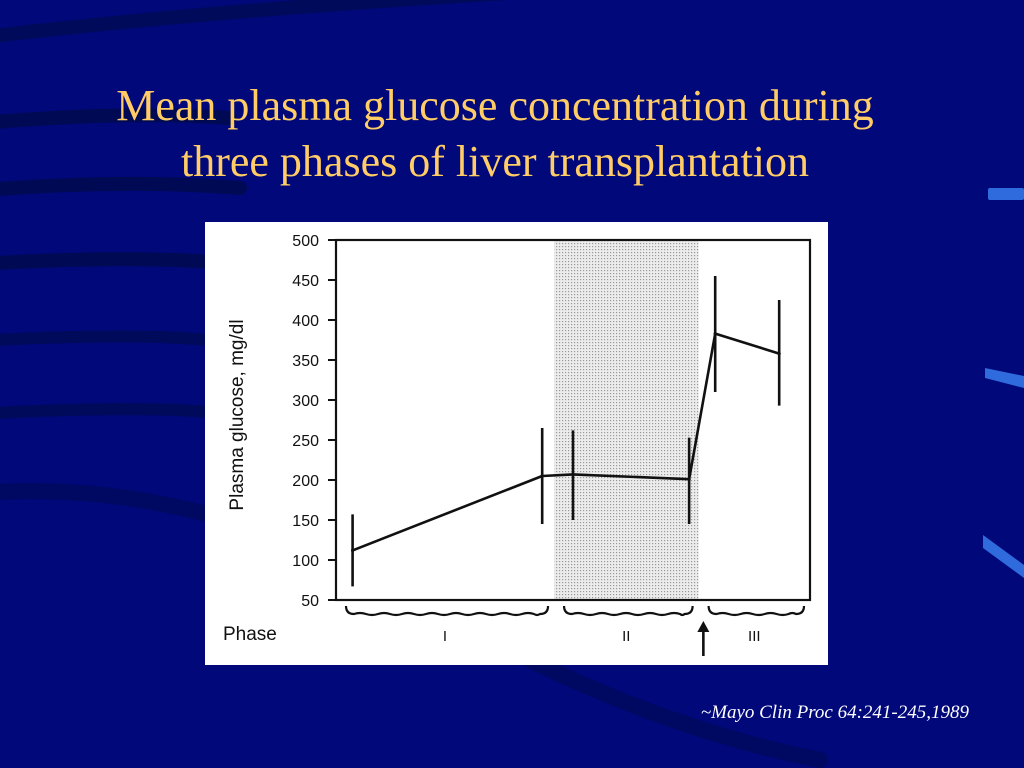 The height and width of the screenshot is (768, 1024). I want to click on y-tick-label-400: 400, so click(305, 321).